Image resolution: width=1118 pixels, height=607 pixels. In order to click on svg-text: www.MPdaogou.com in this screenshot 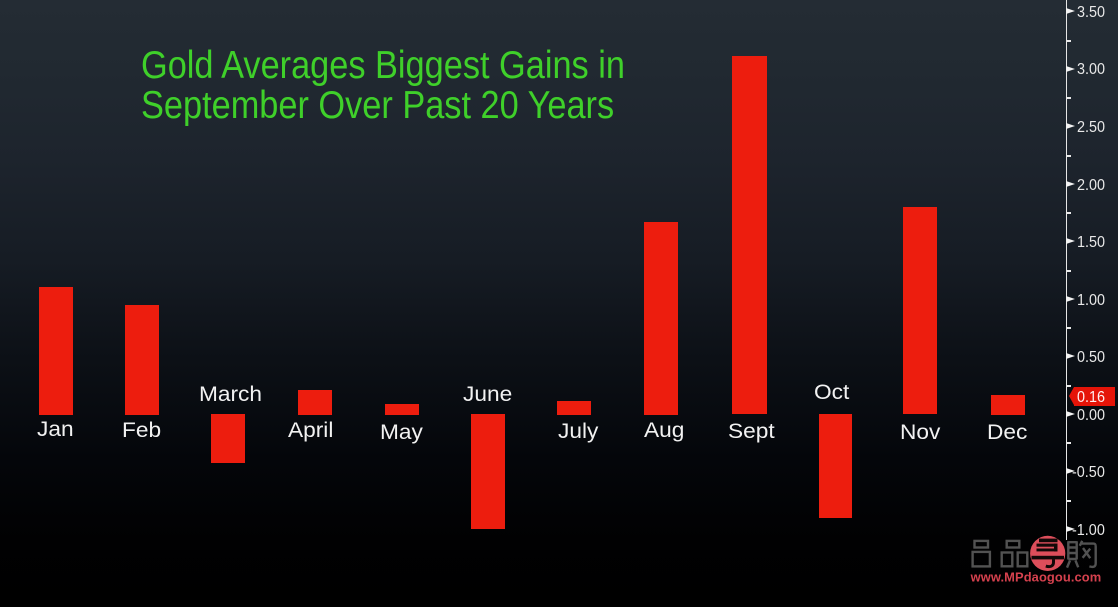, I will do `click(1036, 576)`.